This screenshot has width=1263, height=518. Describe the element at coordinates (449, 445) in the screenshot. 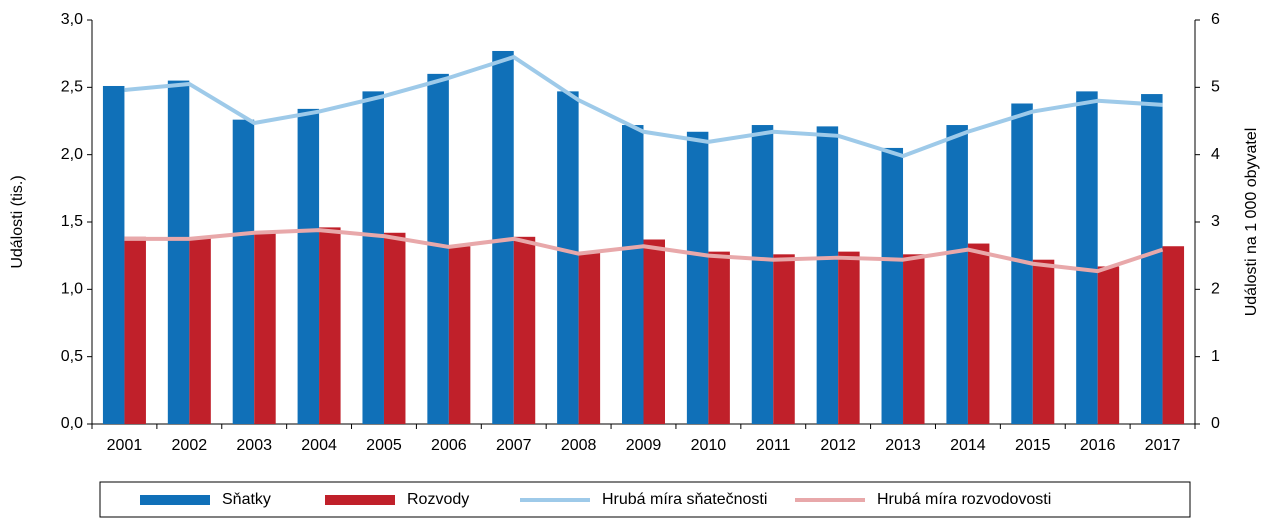

I see `x-tick-label: 2006` at that location.